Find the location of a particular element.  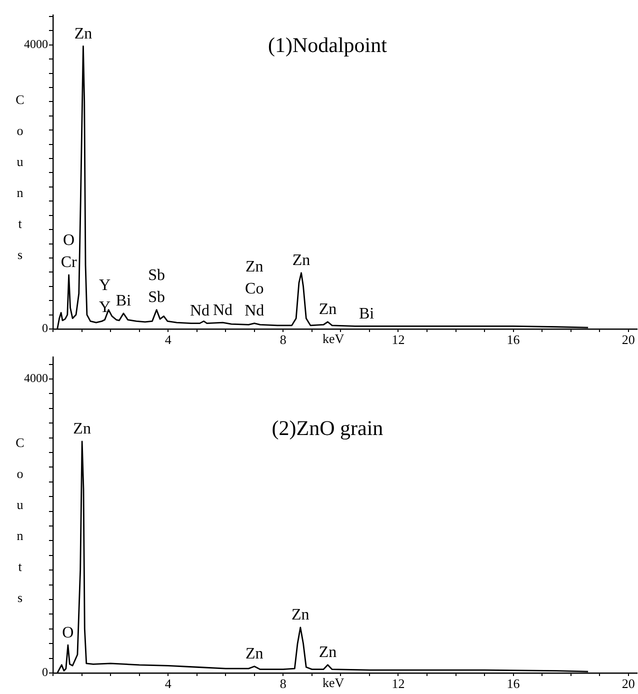

annotation: Cr is located at coordinates (69, 263).